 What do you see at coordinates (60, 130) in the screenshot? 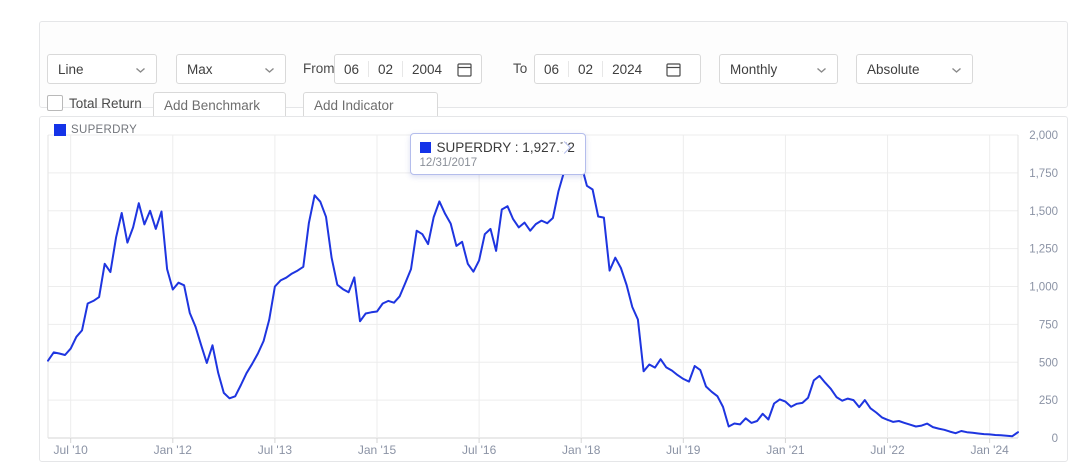
I see `series-swatch-icon` at bounding box center [60, 130].